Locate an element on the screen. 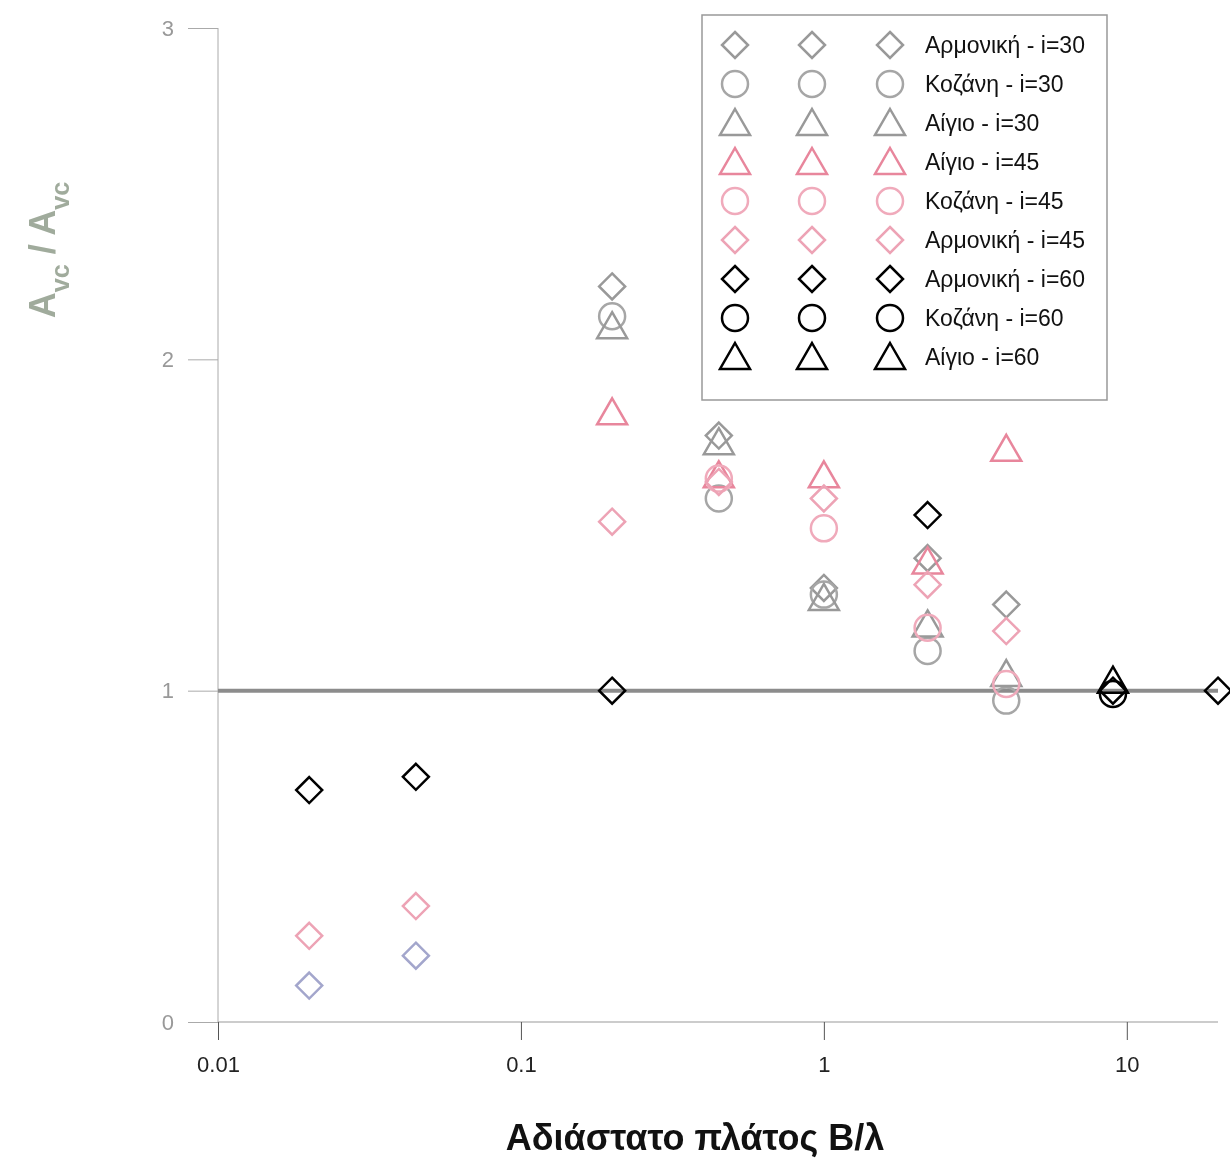 This screenshot has height=1160, width=1230. x-tick-label: 0.1 is located at coordinates (521, 1064).